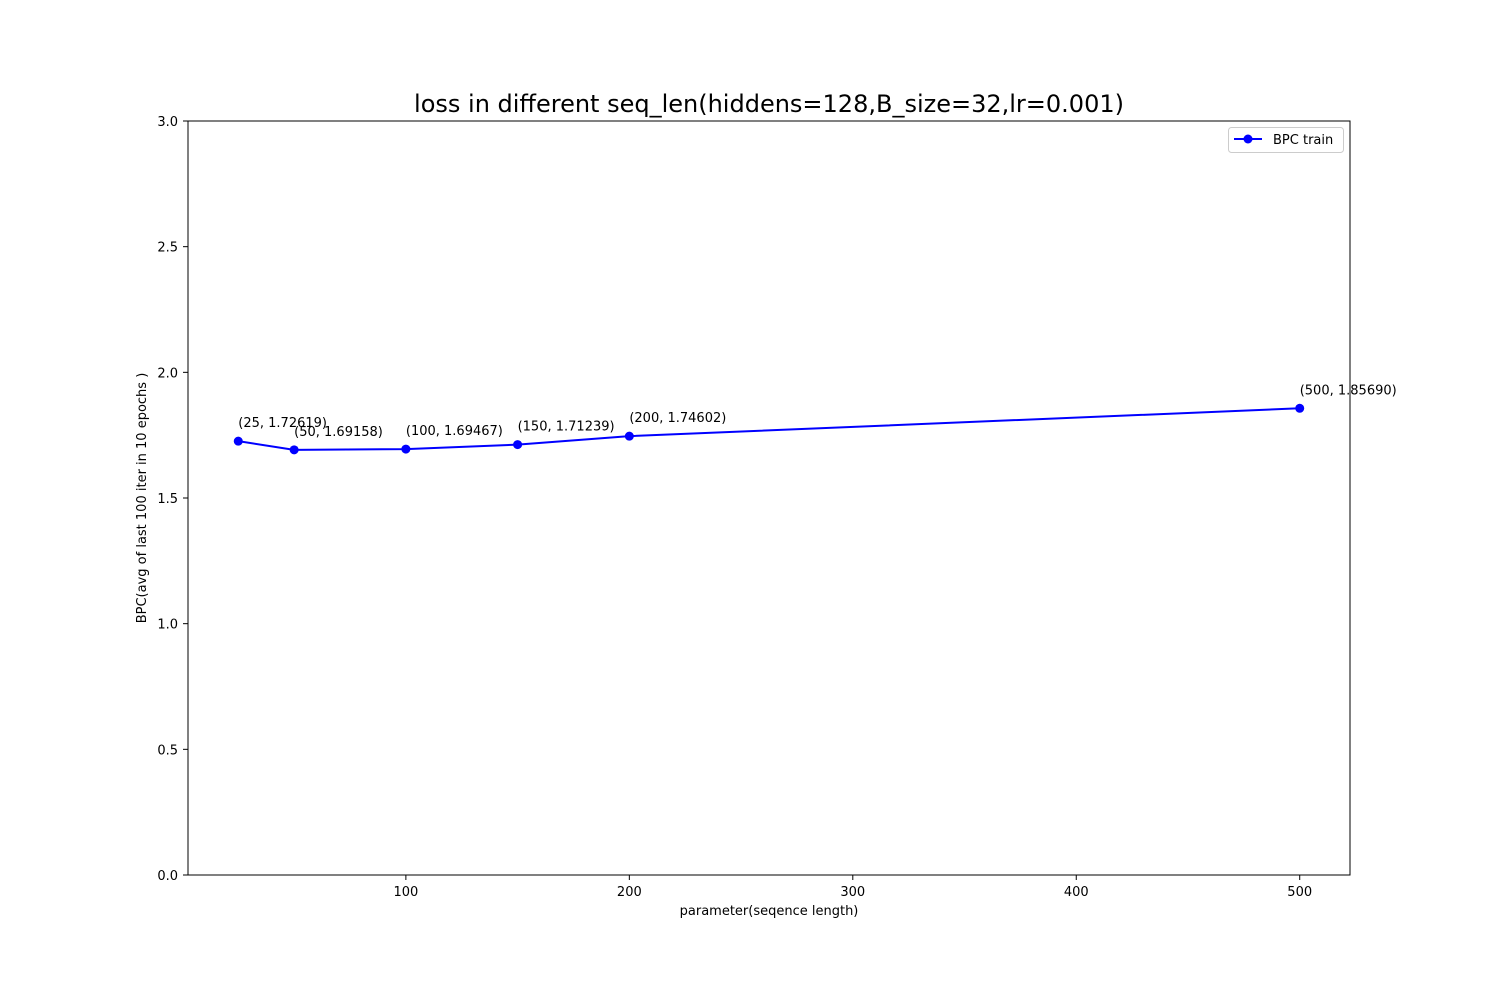 This screenshot has height=1000, width=1500. What do you see at coordinates (852, 892) in the screenshot?
I see `x-tick-label: 300` at bounding box center [852, 892].